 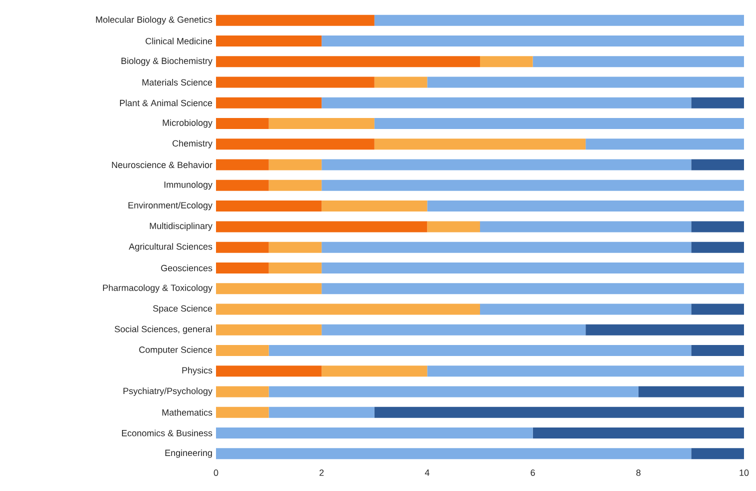 I want to click on y-tick-label: Geosciences, so click(x=186, y=268).